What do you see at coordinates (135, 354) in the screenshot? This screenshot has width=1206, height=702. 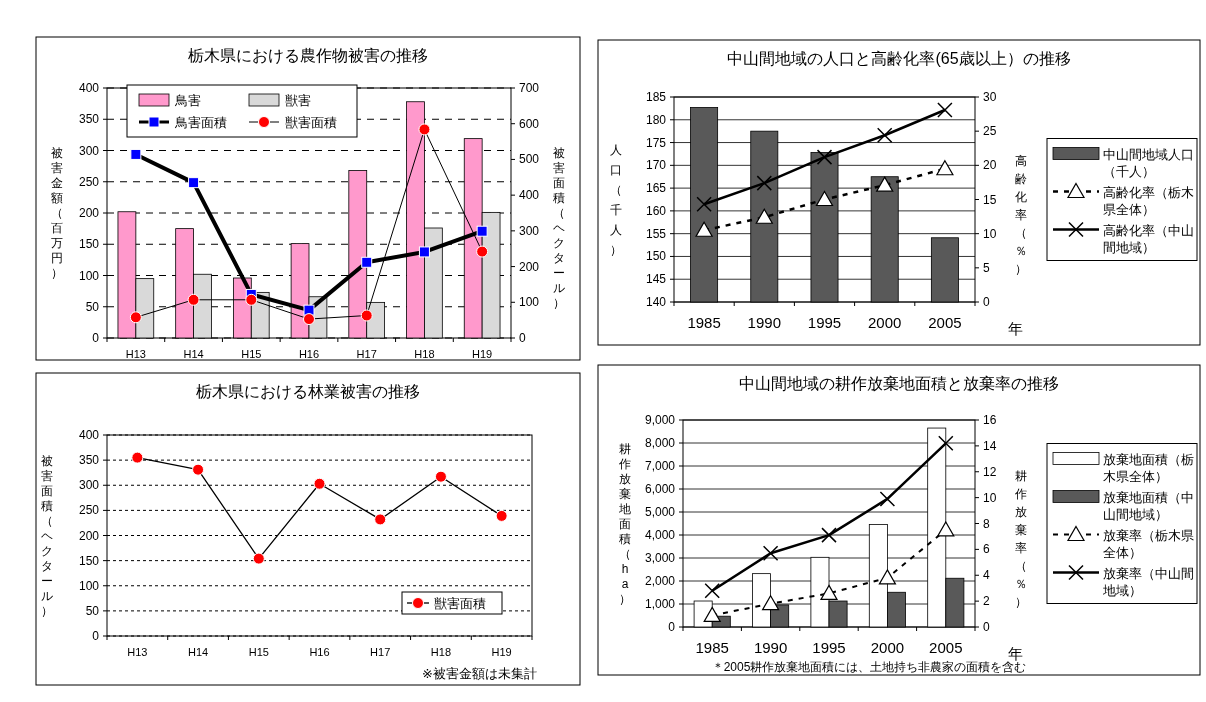 I see `x-tick-label: H13` at bounding box center [135, 354].